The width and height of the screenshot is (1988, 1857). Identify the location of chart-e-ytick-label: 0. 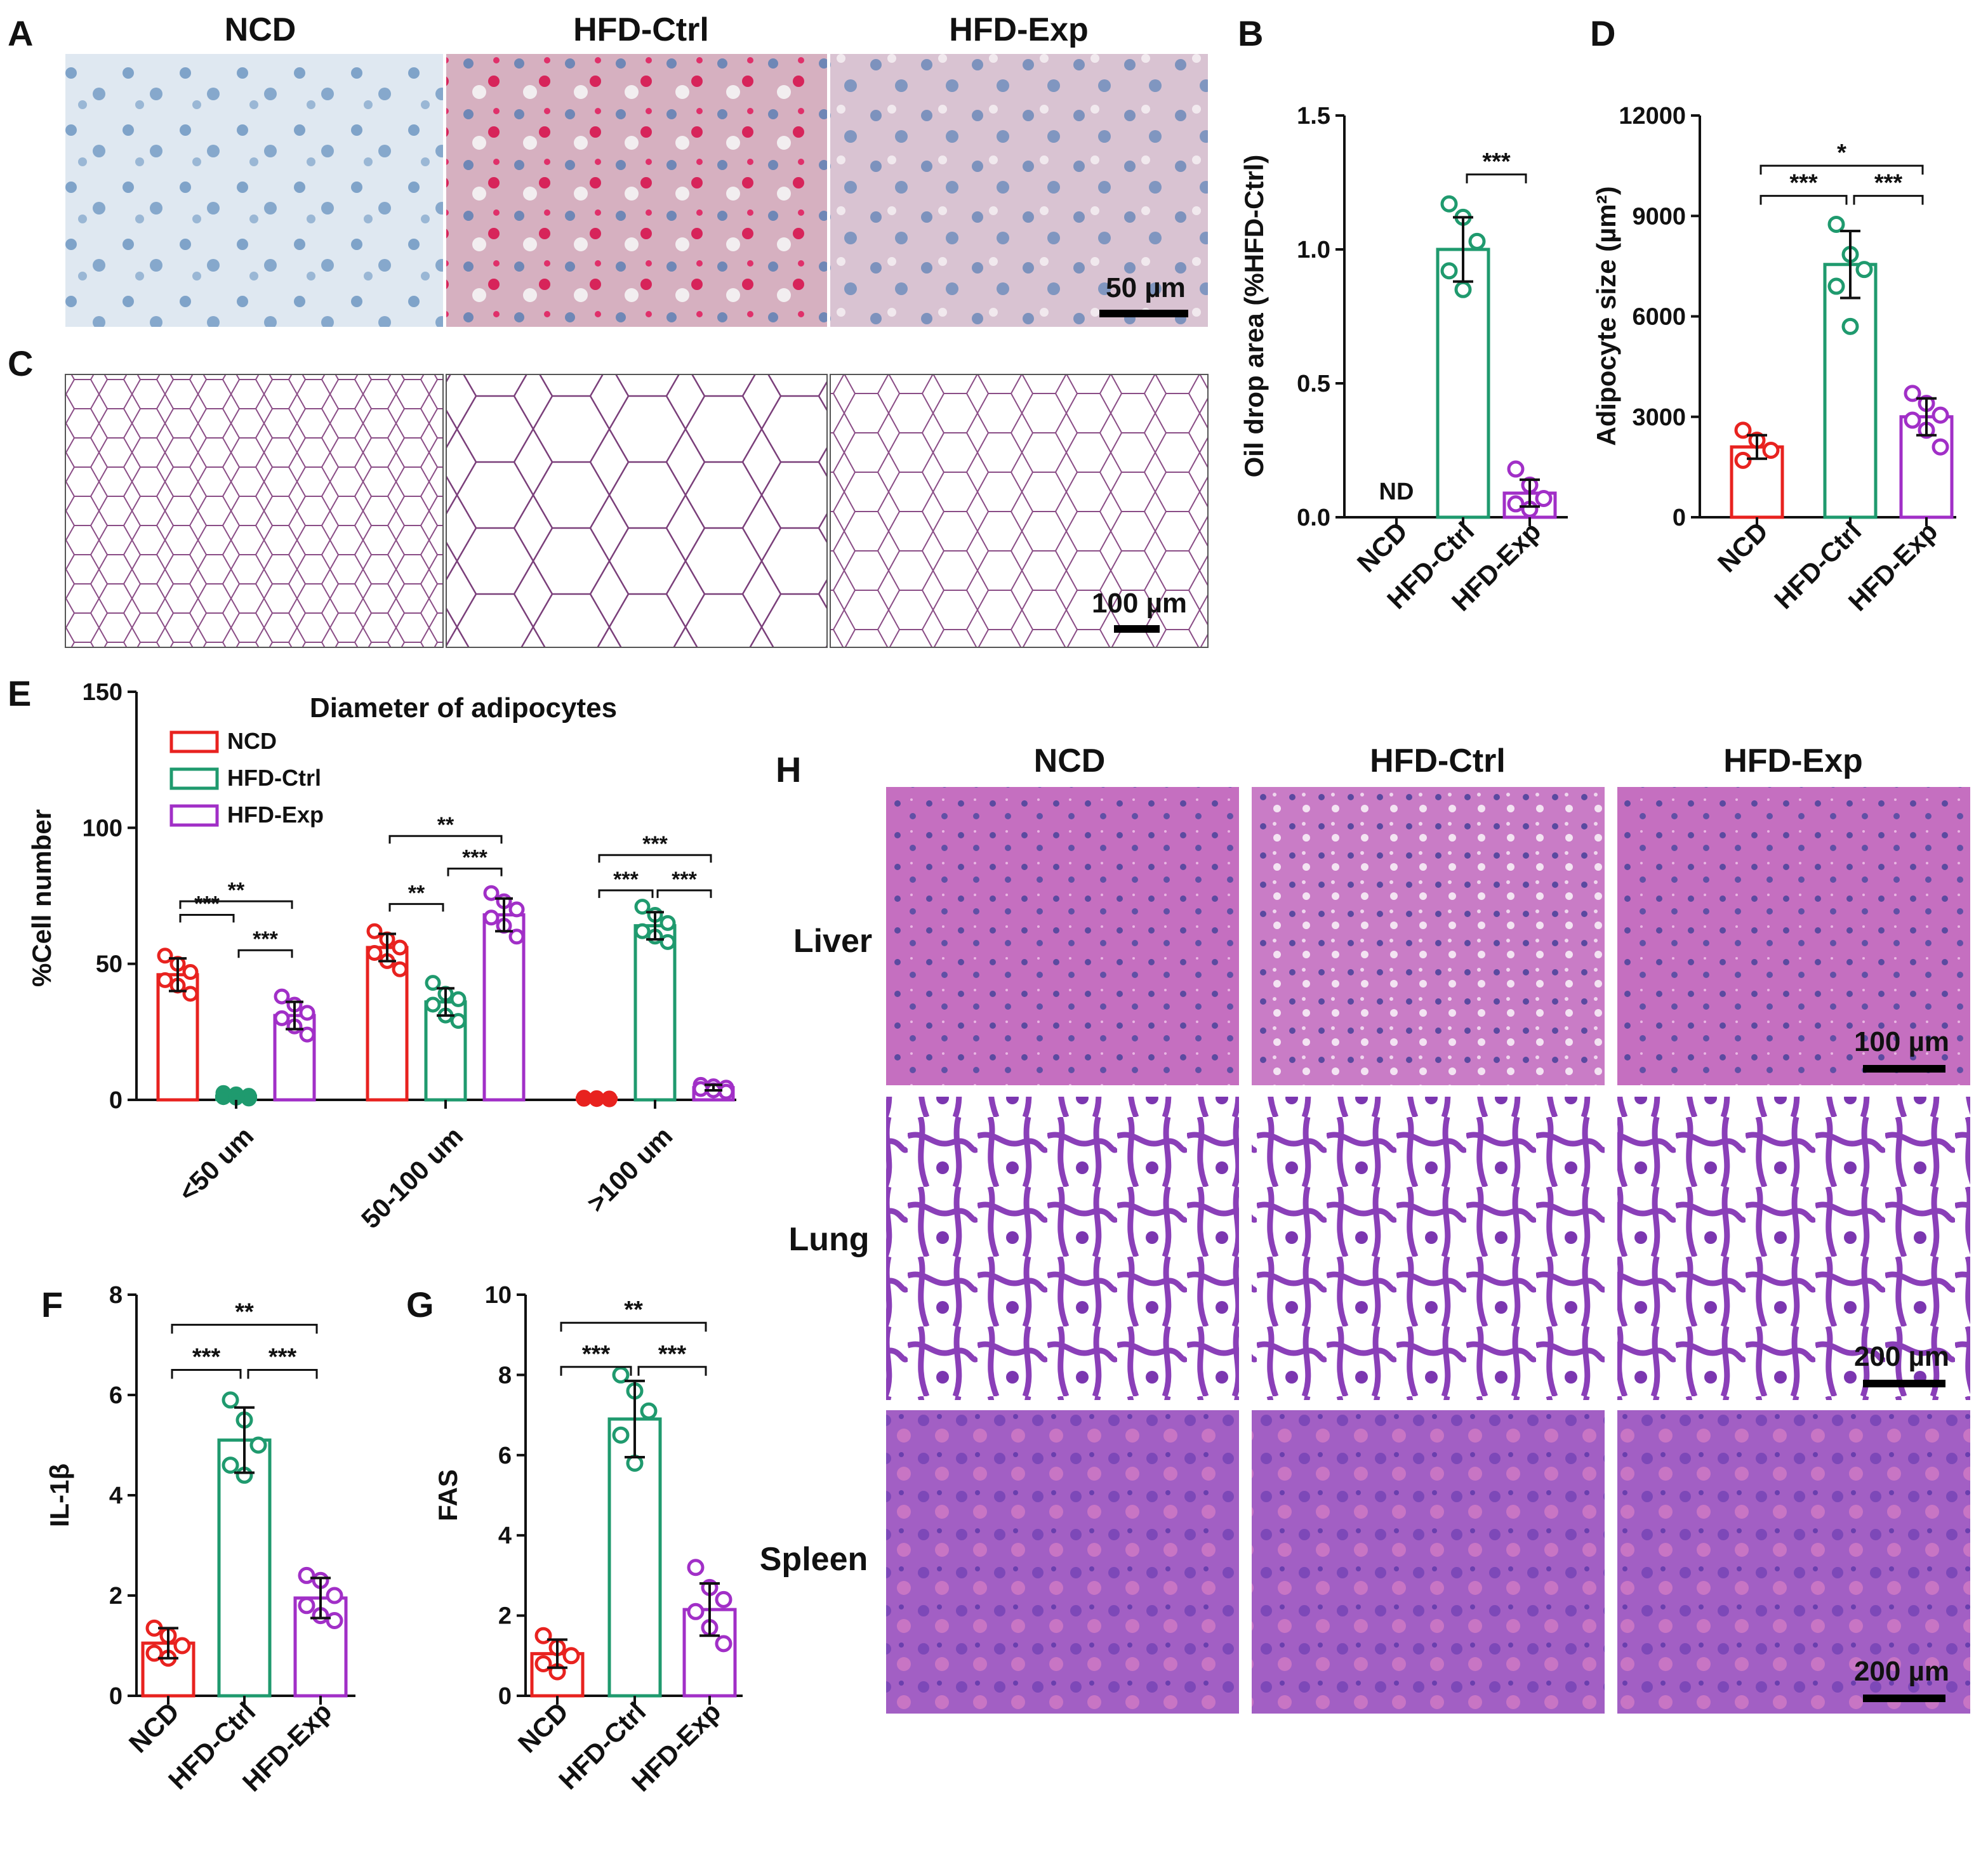
(116, 1100).